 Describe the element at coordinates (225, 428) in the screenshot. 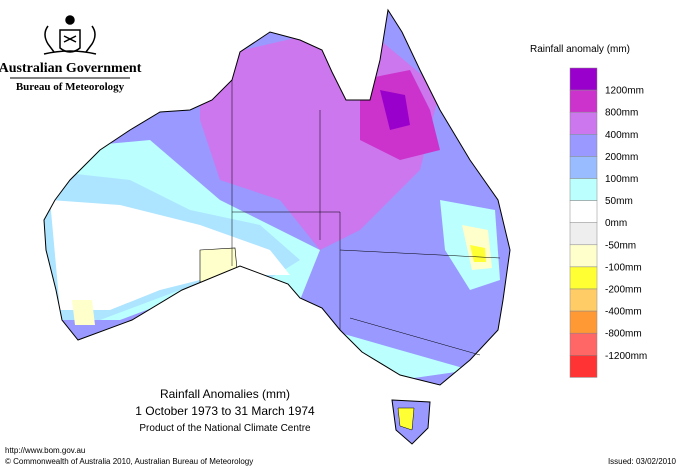

I see `map-product: Product of the National Climate Centre` at that location.